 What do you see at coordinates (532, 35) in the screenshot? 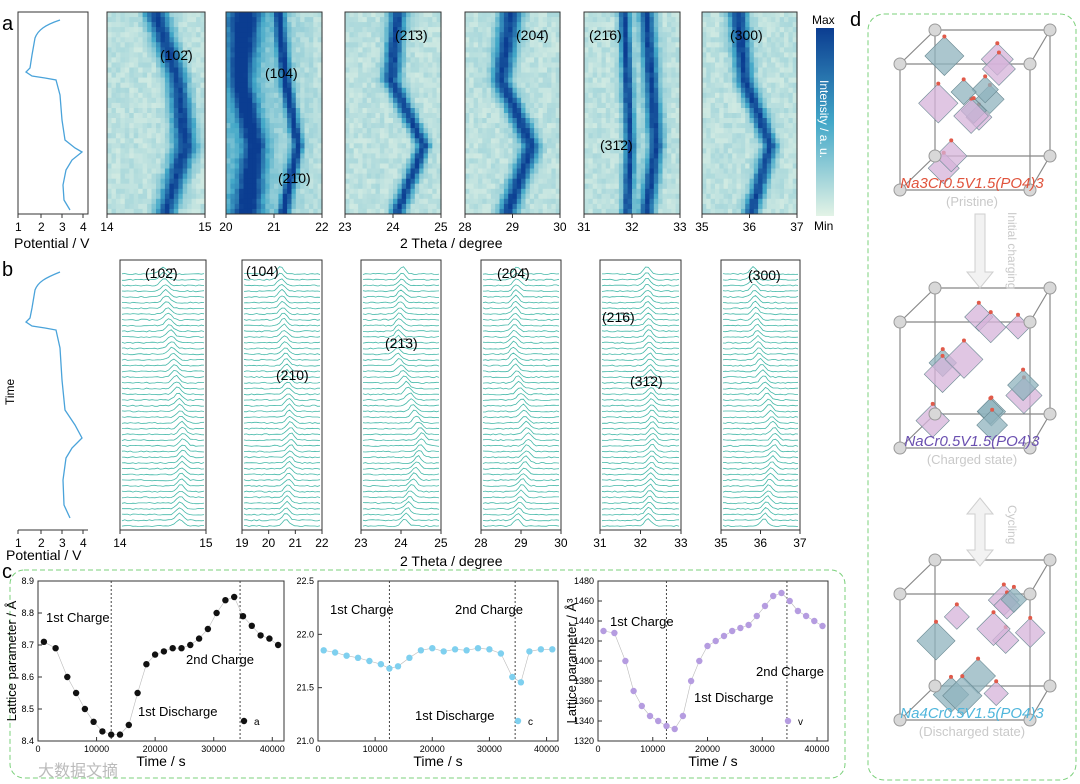
I see `peak-label: (204̄)` at bounding box center [532, 35].